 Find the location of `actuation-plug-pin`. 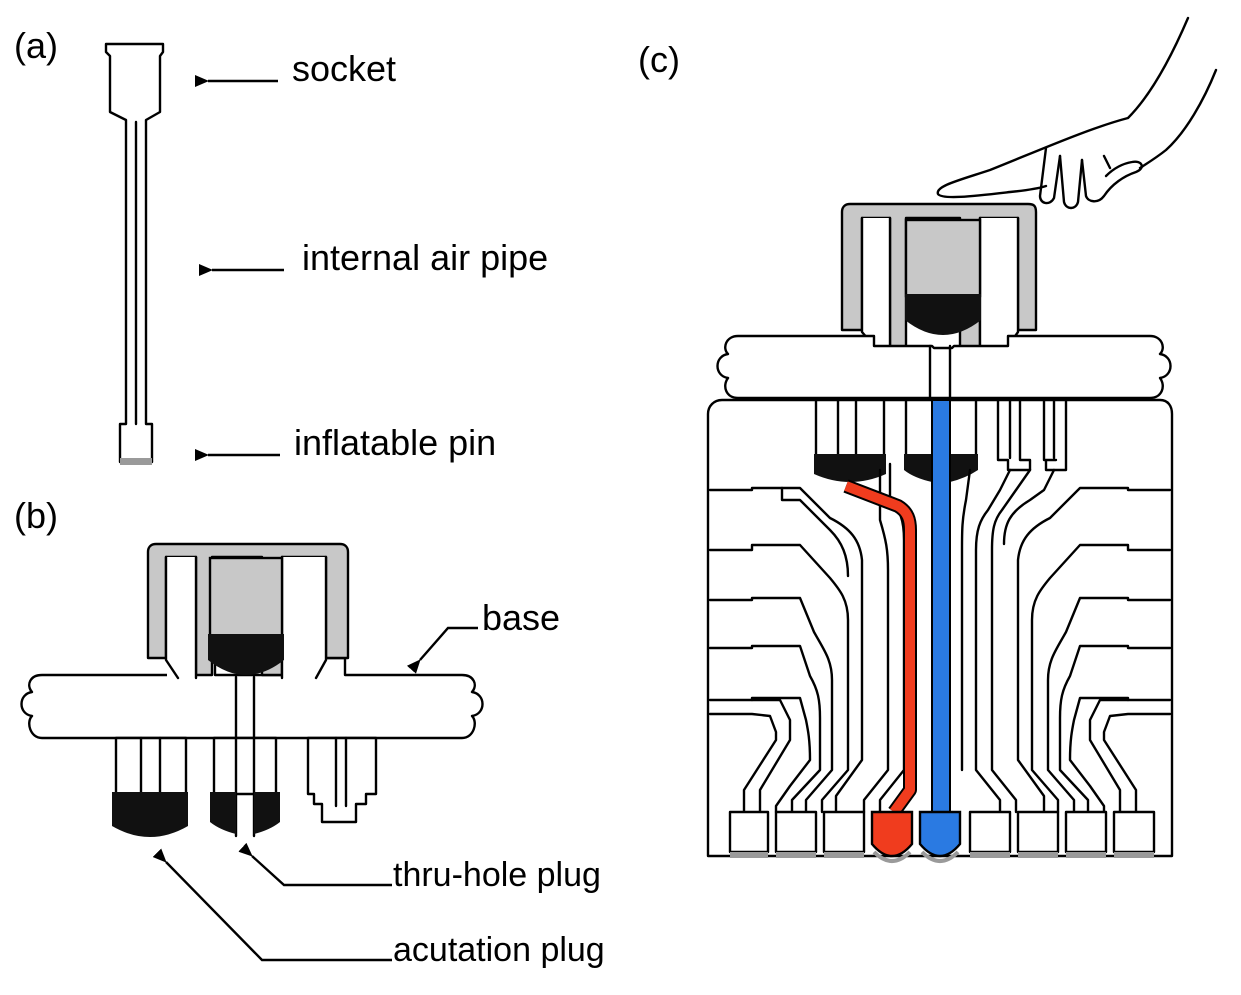

actuation-plug-pin is located at coordinates (150, 786).